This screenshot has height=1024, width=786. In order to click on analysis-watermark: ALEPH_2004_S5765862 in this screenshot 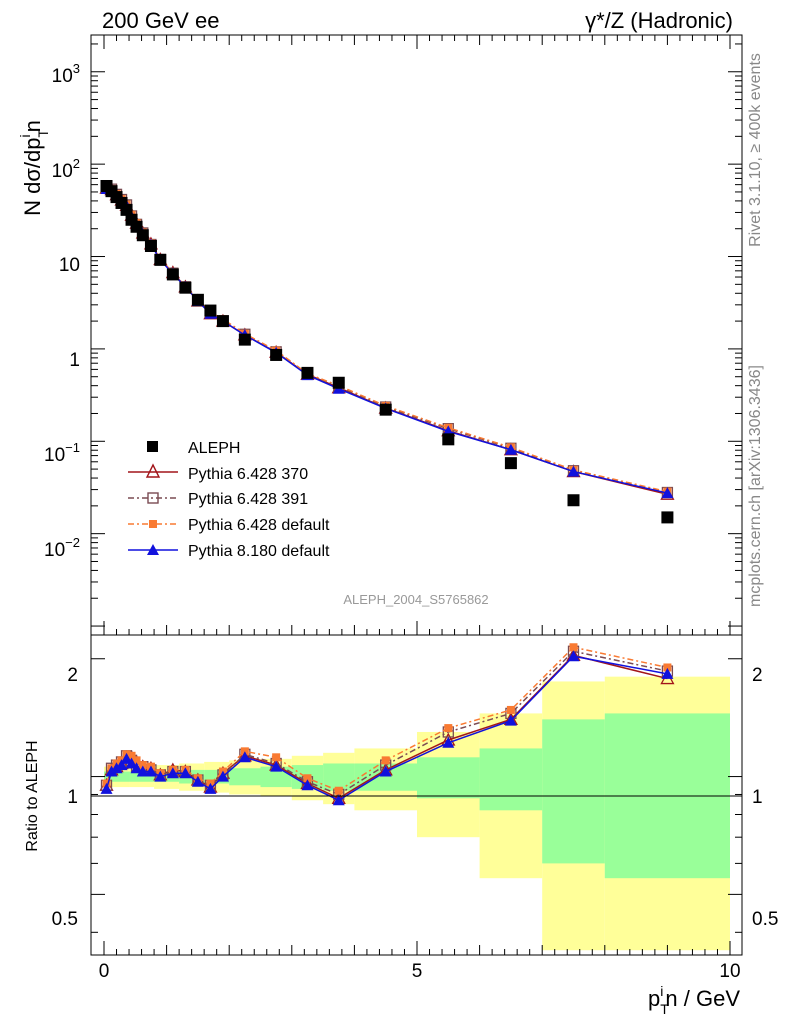, I will do `click(415, 599)`.